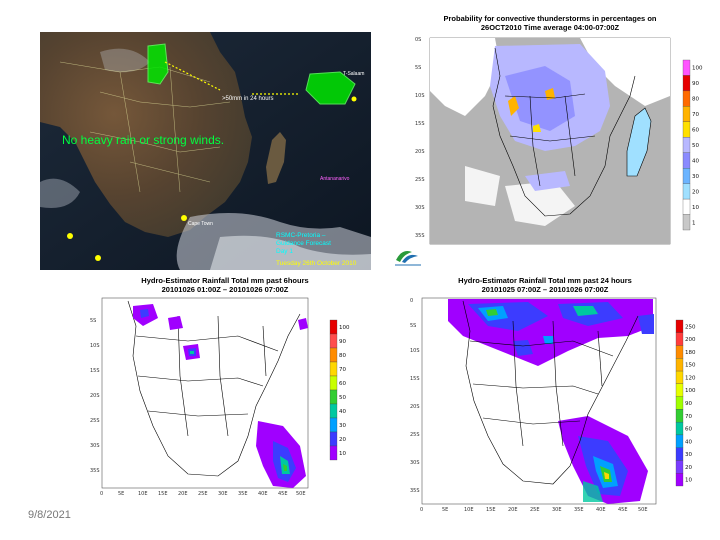  Describe the element at coordinates (491, 510) in the screenshot. I see `svg-text: 15E` at that location.